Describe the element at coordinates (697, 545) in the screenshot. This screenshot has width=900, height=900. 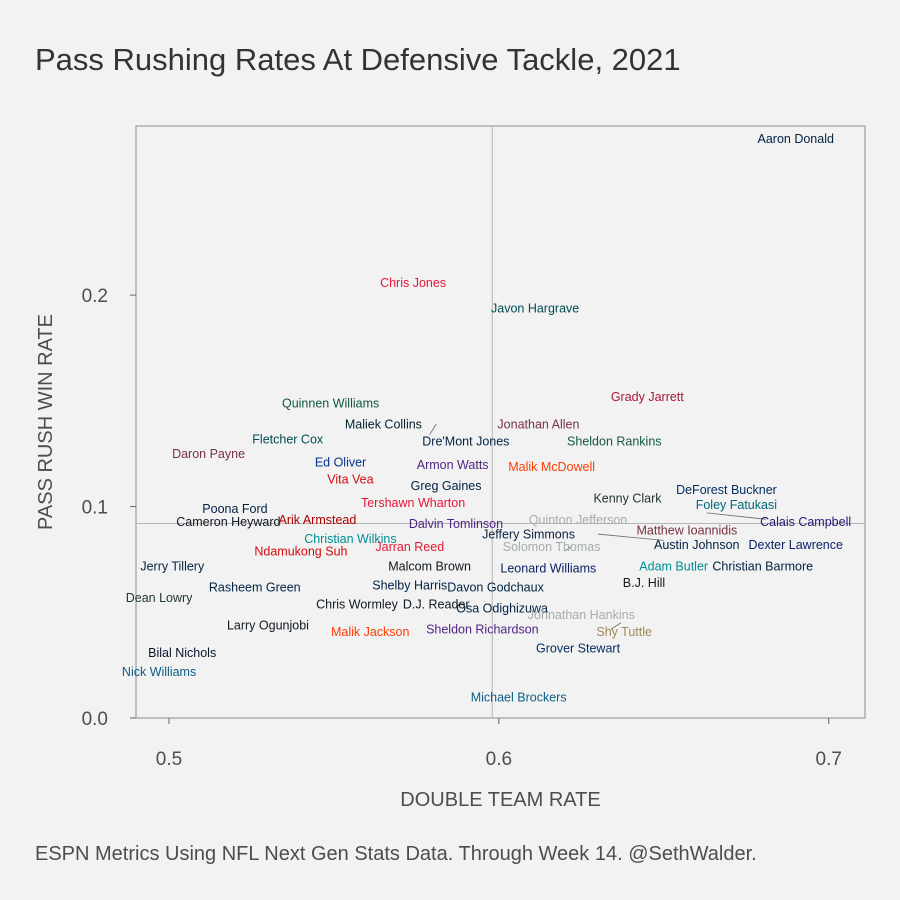
I see `data-point-label: Austin Johnson` at that location.